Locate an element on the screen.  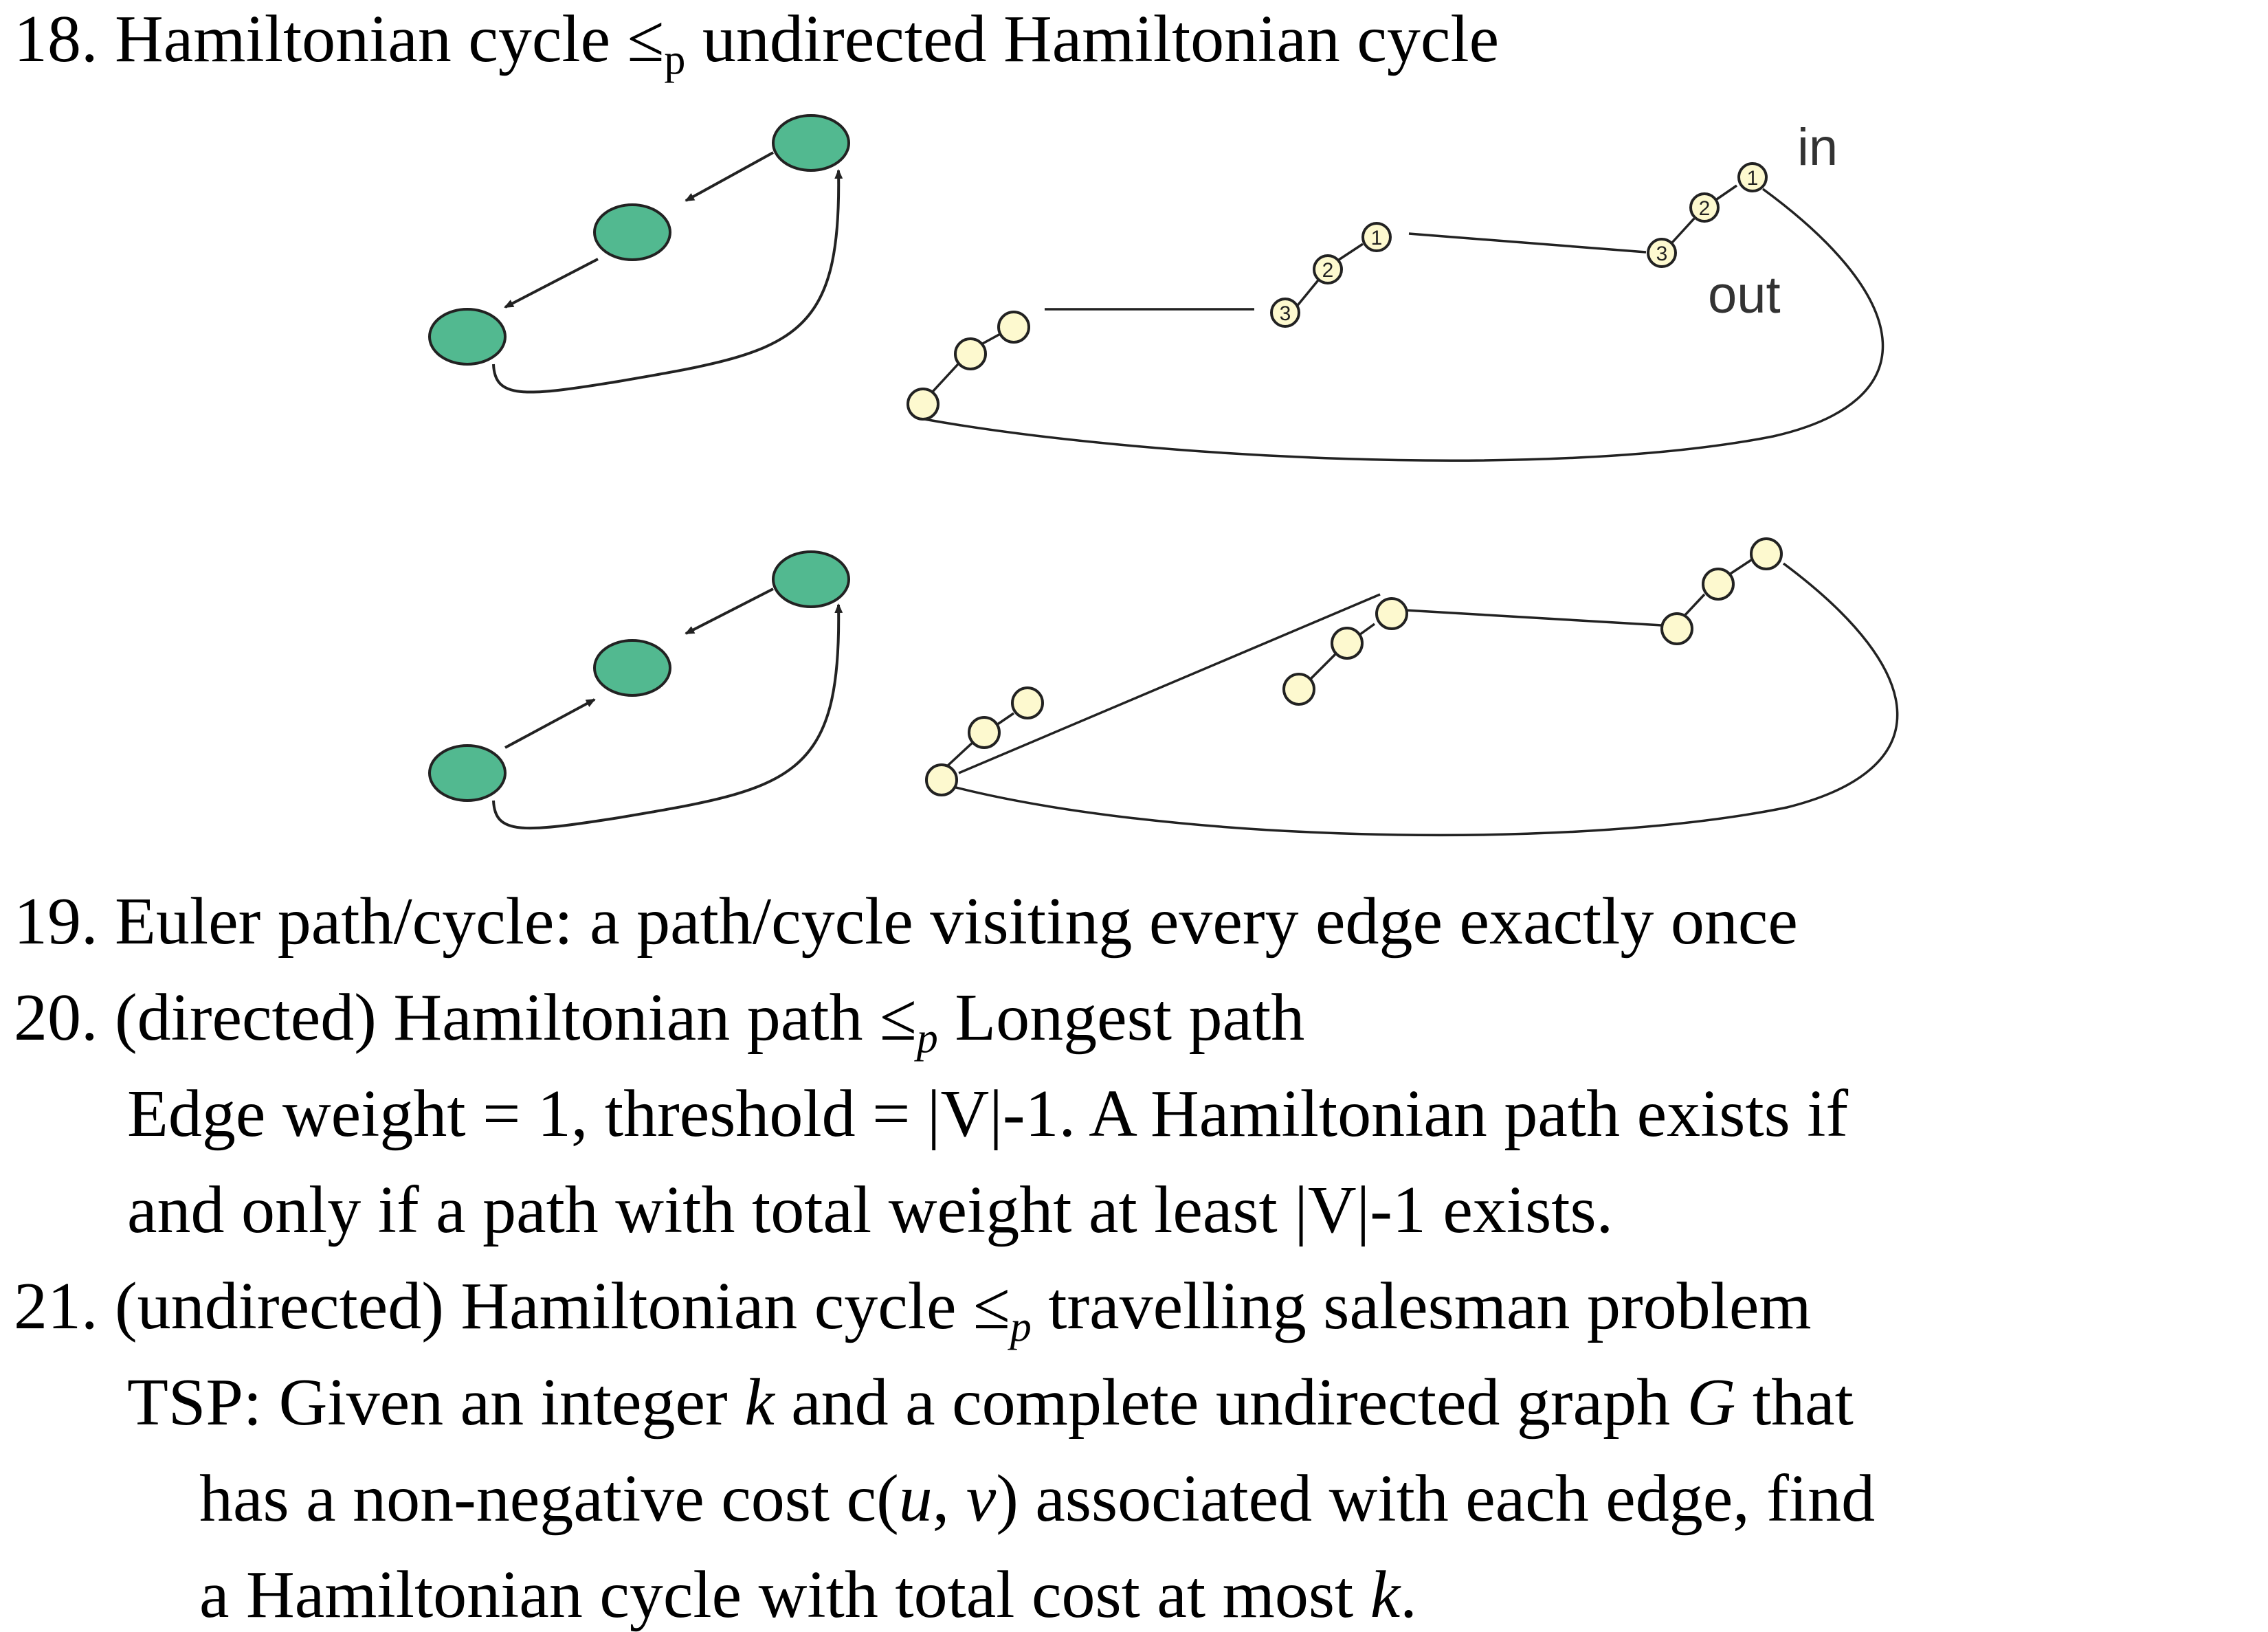
label-in: in is located at coordinates (1818, 147).